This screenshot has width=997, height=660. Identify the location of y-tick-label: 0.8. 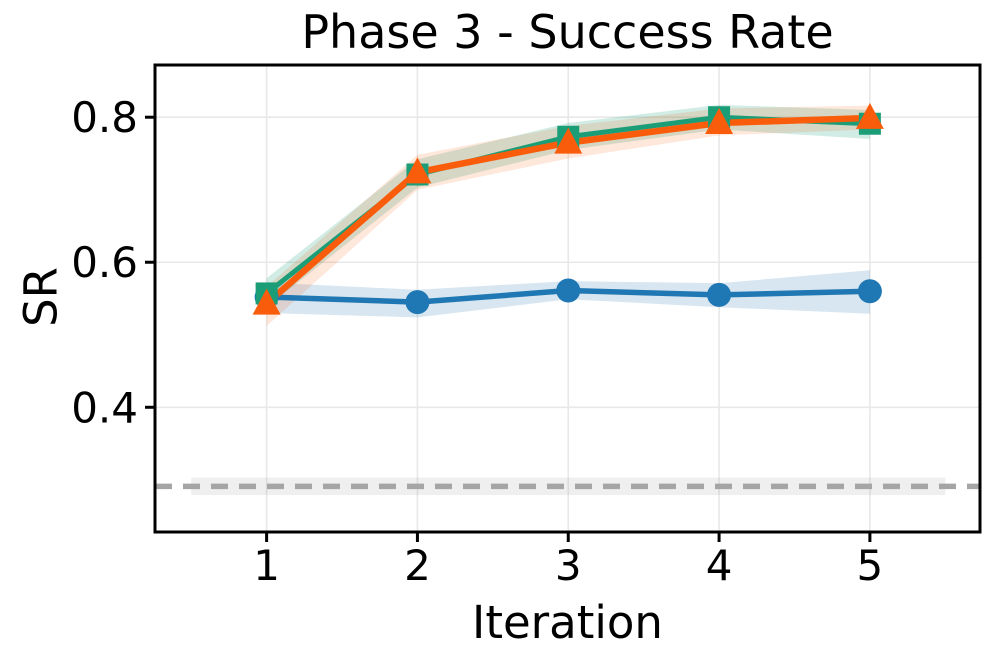
(104, 117).